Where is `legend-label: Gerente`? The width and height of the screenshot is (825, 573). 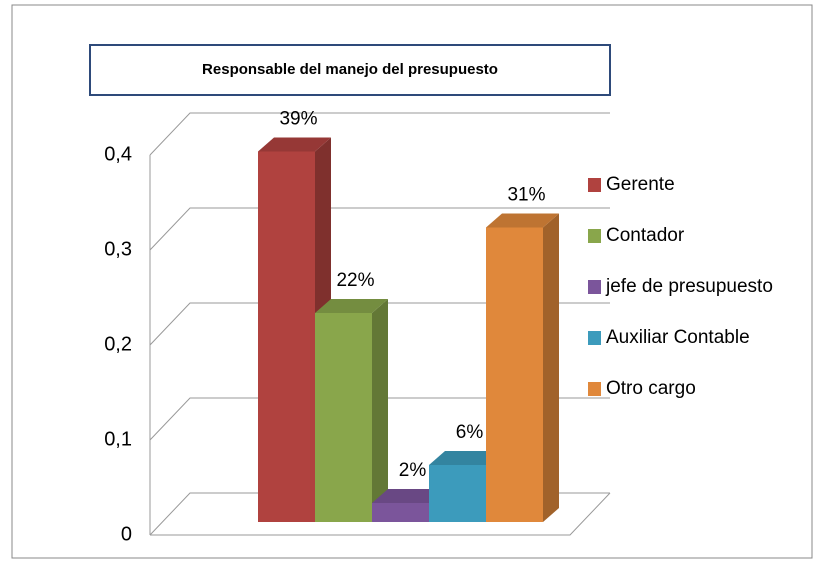
legend-label: Gerente is located at coordinates (640, 184).